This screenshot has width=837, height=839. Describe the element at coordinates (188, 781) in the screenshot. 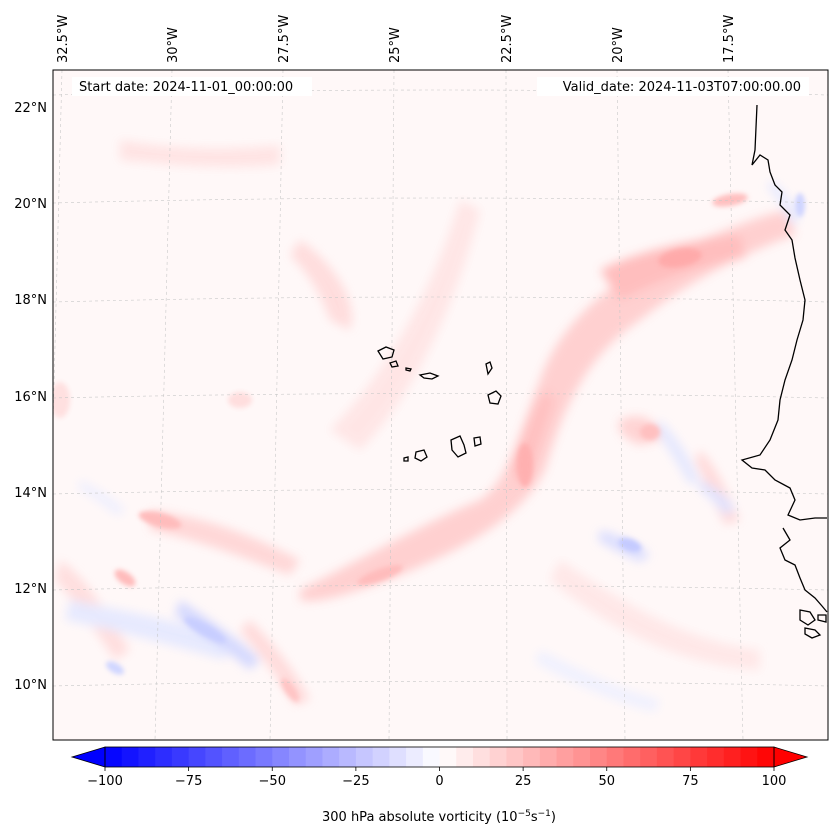

I see `colorbar-tick-label: −75` at that location.